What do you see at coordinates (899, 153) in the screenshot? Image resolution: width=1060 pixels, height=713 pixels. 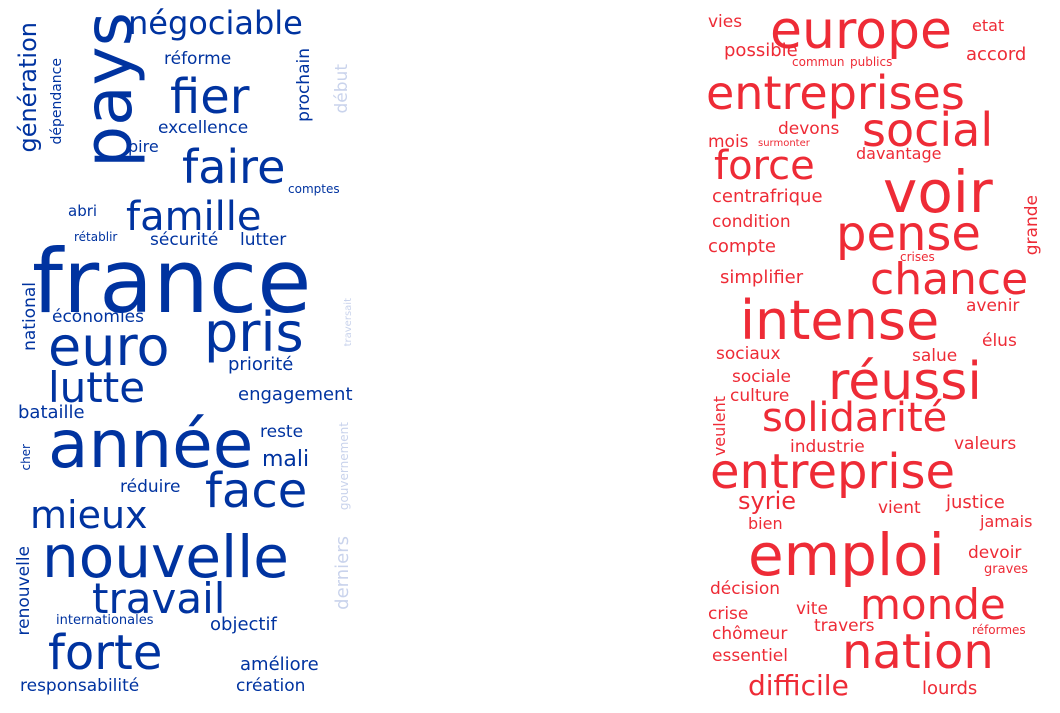 I see `word-right-davantage: davantage` at bounding box center [899, 153].